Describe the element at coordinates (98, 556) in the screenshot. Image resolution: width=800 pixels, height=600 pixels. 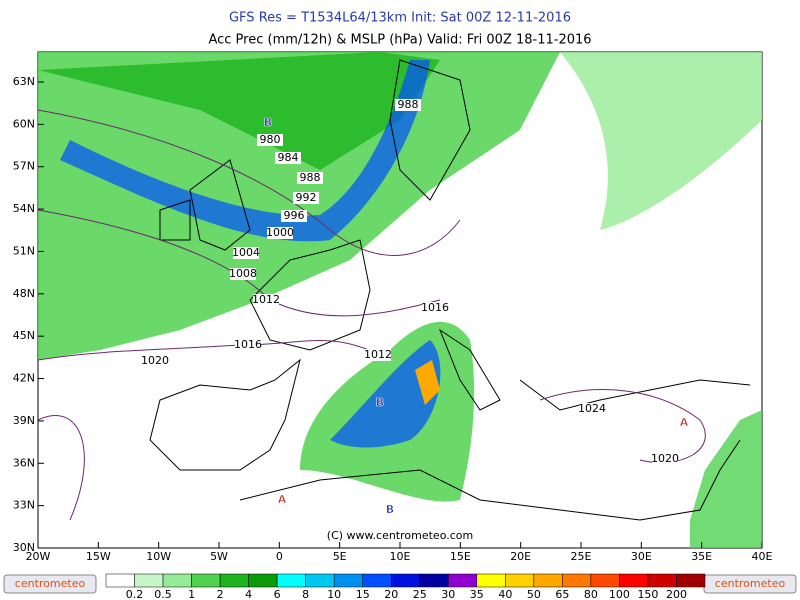
I see `lon-label: 15W` at that location.